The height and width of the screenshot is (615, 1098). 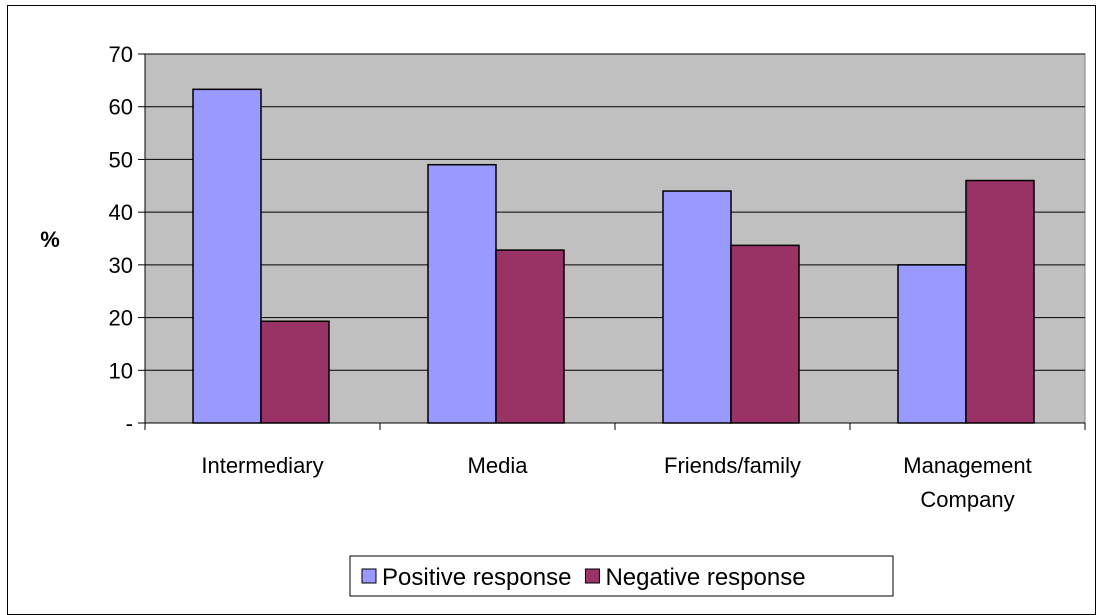 What do you see at coordinates (732, 465) in the screenshot?
I see `x-category-label: Friends/family` at bounding box center [732, 465].